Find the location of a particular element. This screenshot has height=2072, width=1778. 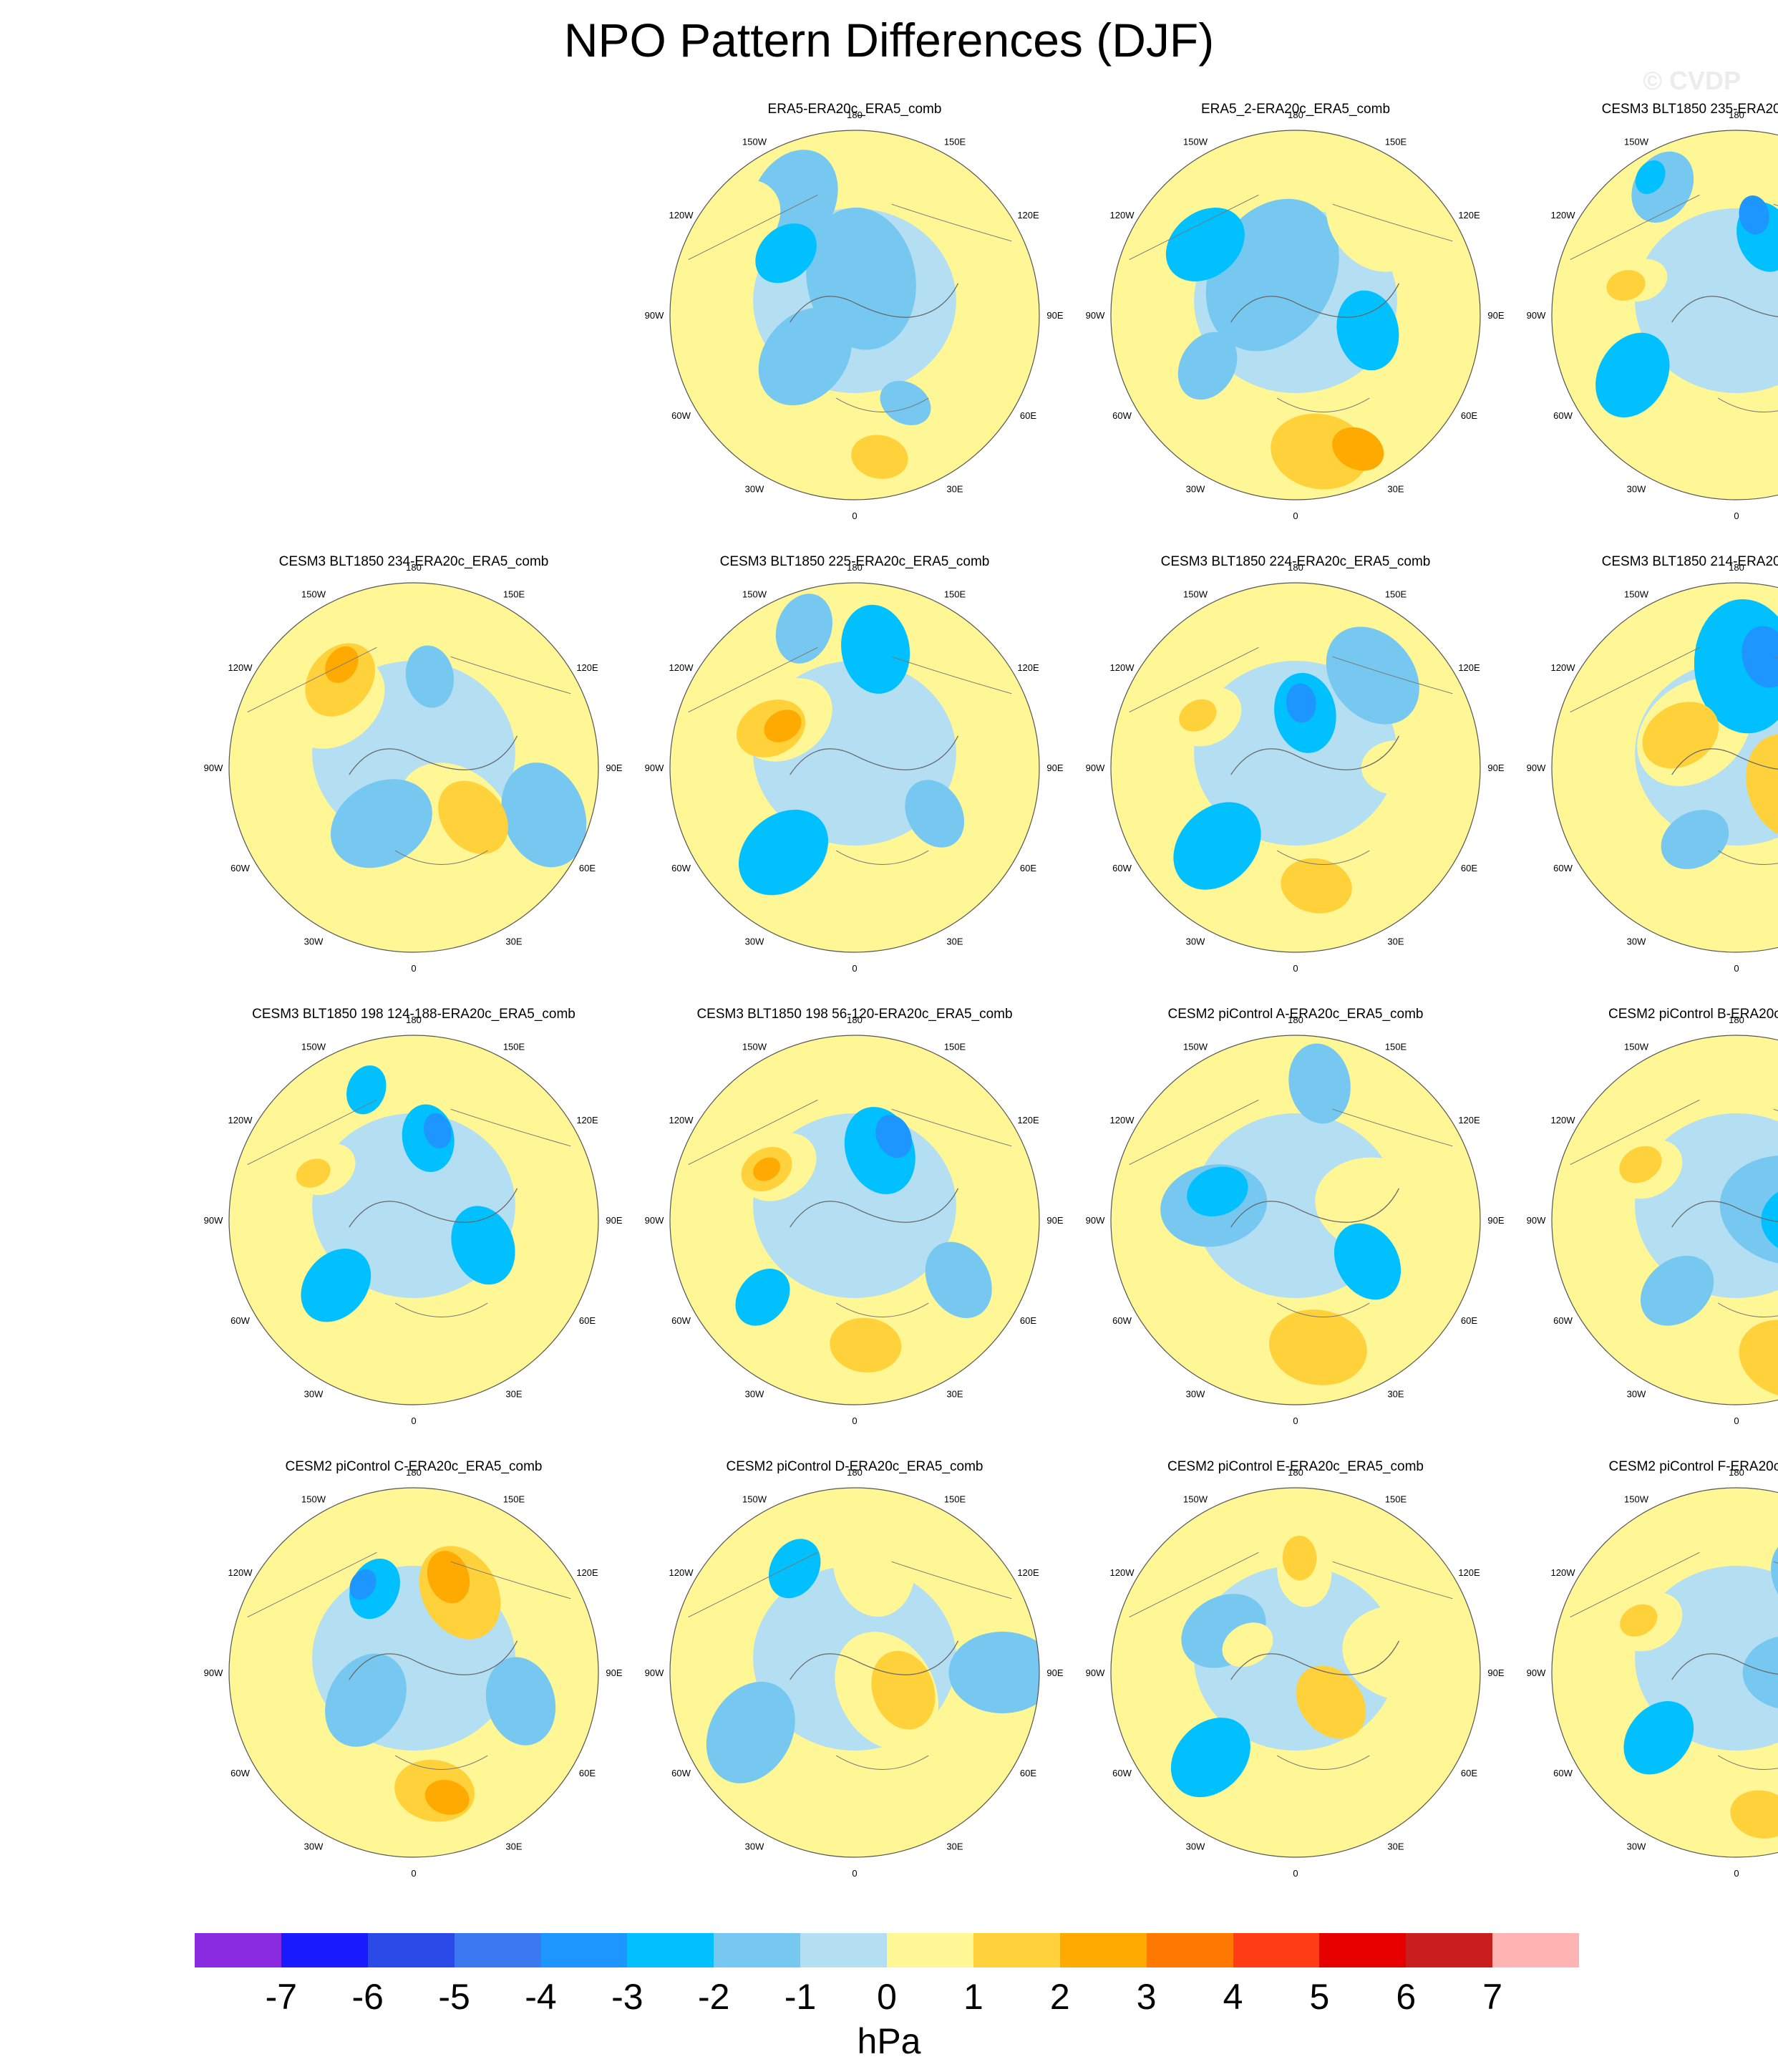

panel-title: CESM2 piControl D-ERA20c_ERA5_comb is located at coordinates (854, 1466).